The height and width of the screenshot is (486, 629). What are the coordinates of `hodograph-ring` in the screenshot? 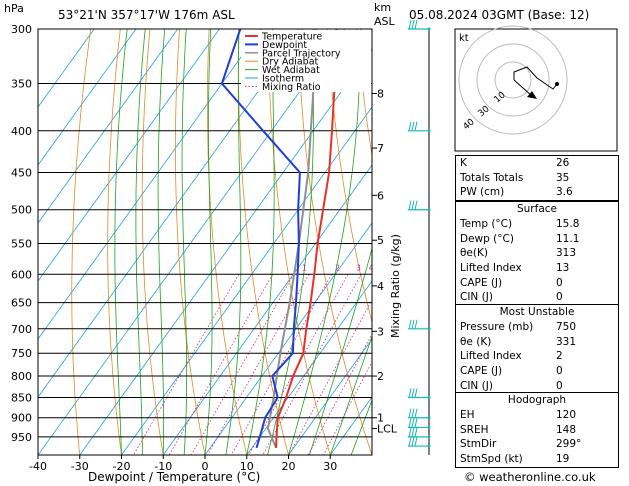 It's located at (513, 80).